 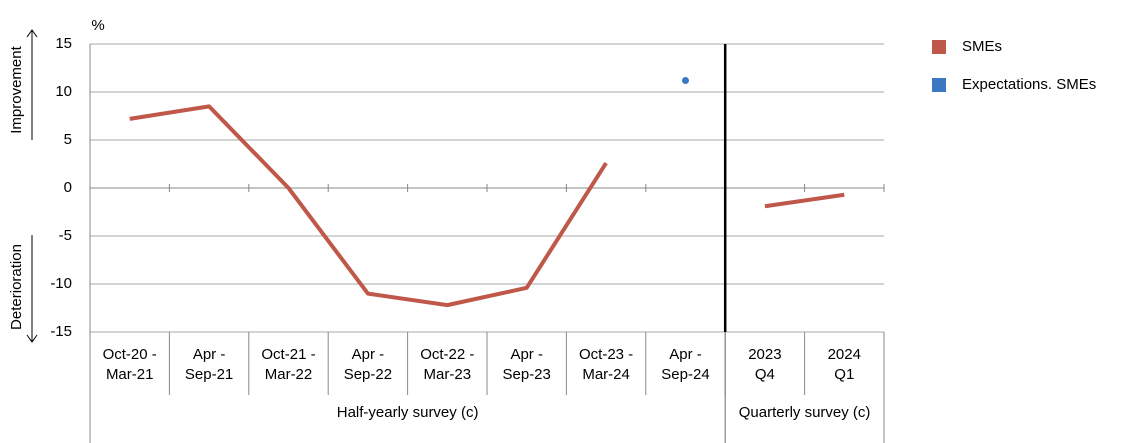 What do you see at coordinates (16, 89) in the screenshot?
I see `annotation: Improvement` at bounding box center [16, 89].